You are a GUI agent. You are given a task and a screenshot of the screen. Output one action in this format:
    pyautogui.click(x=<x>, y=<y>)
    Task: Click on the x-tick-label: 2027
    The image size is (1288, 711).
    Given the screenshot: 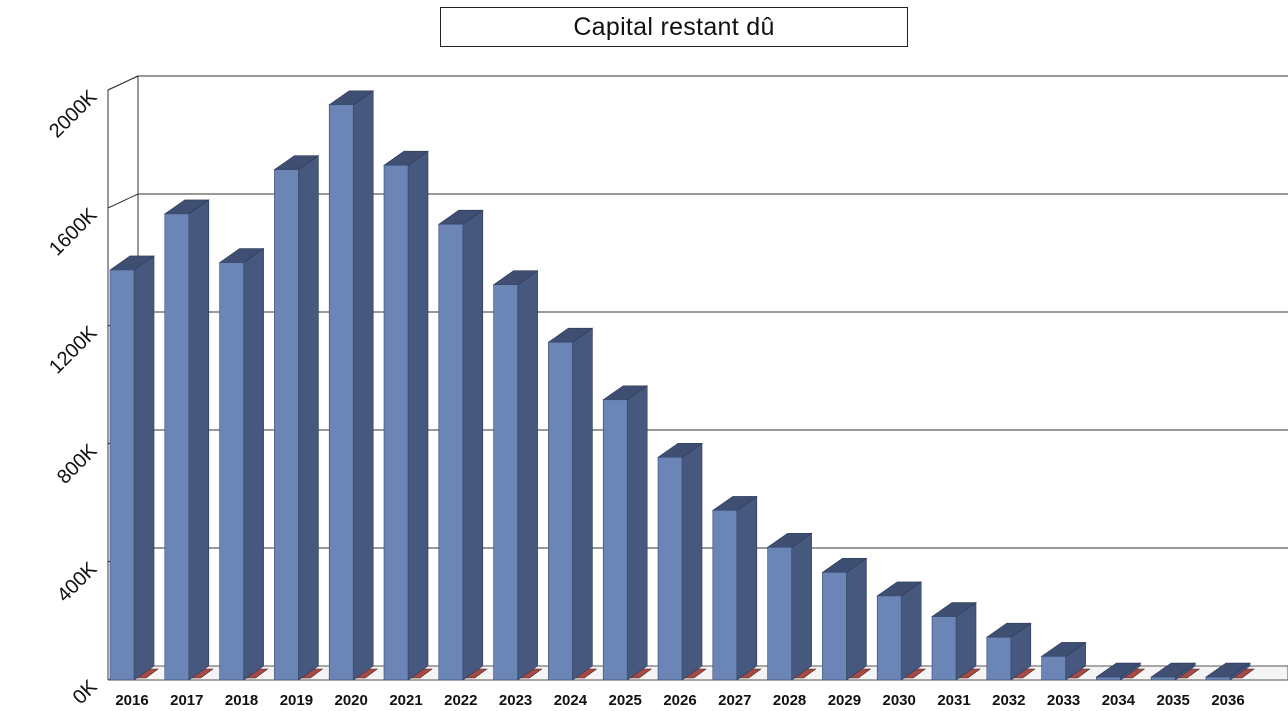 What is the action you would take?
    pyautogui.click(x=734, y=700)
    